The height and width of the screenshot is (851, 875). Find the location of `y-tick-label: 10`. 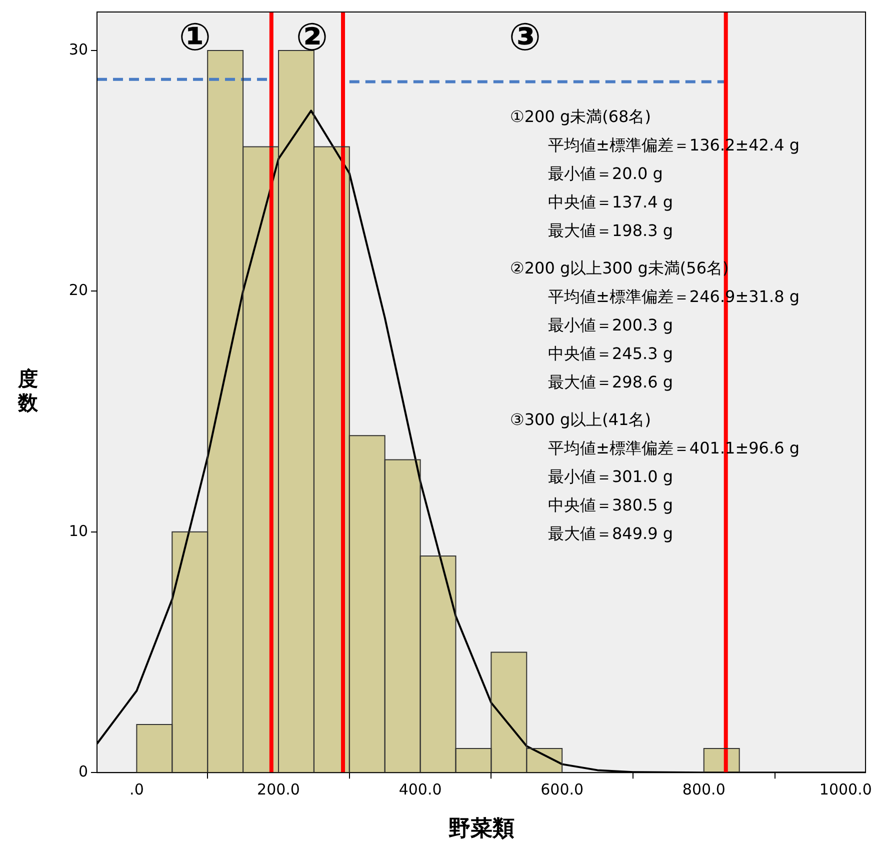

y-tick-label: 10 is located at coordinates (78, 531).